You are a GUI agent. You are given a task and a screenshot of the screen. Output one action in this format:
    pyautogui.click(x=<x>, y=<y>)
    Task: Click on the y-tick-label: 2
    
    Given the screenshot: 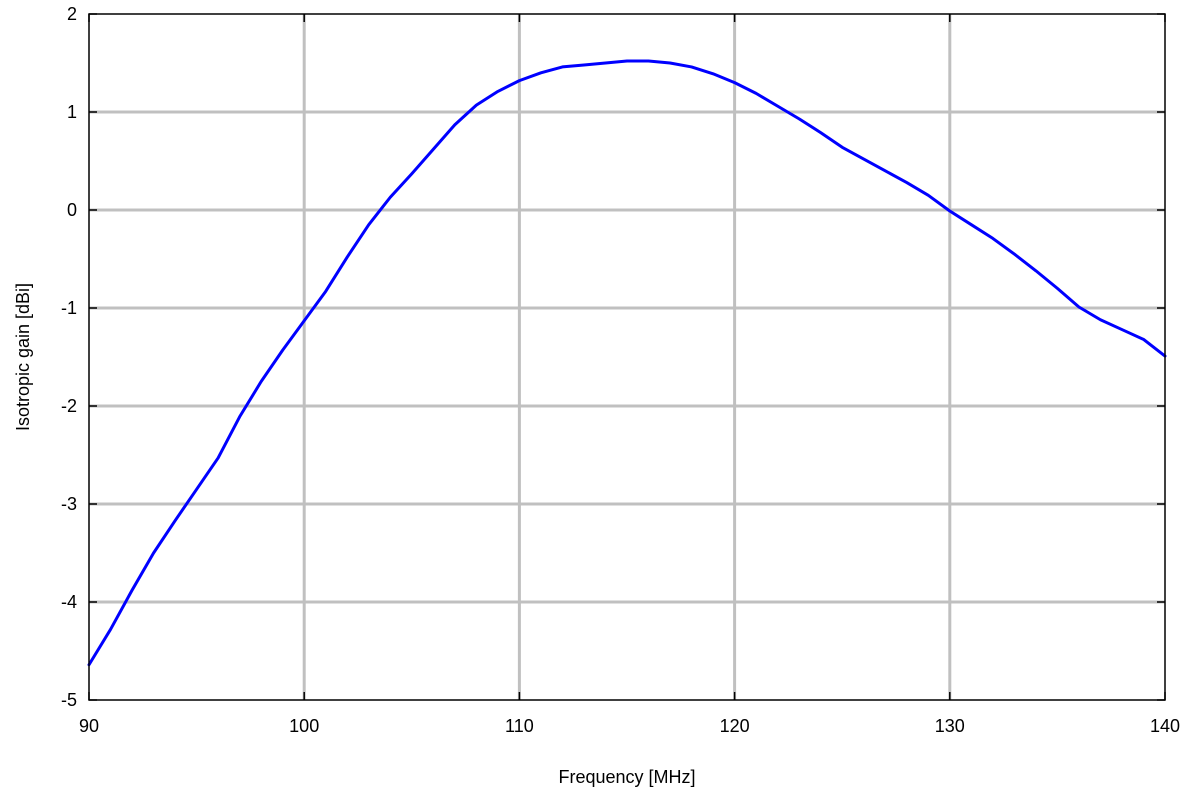 What is the action you would take?
    pyautogui.click(x=72, y=14)
    